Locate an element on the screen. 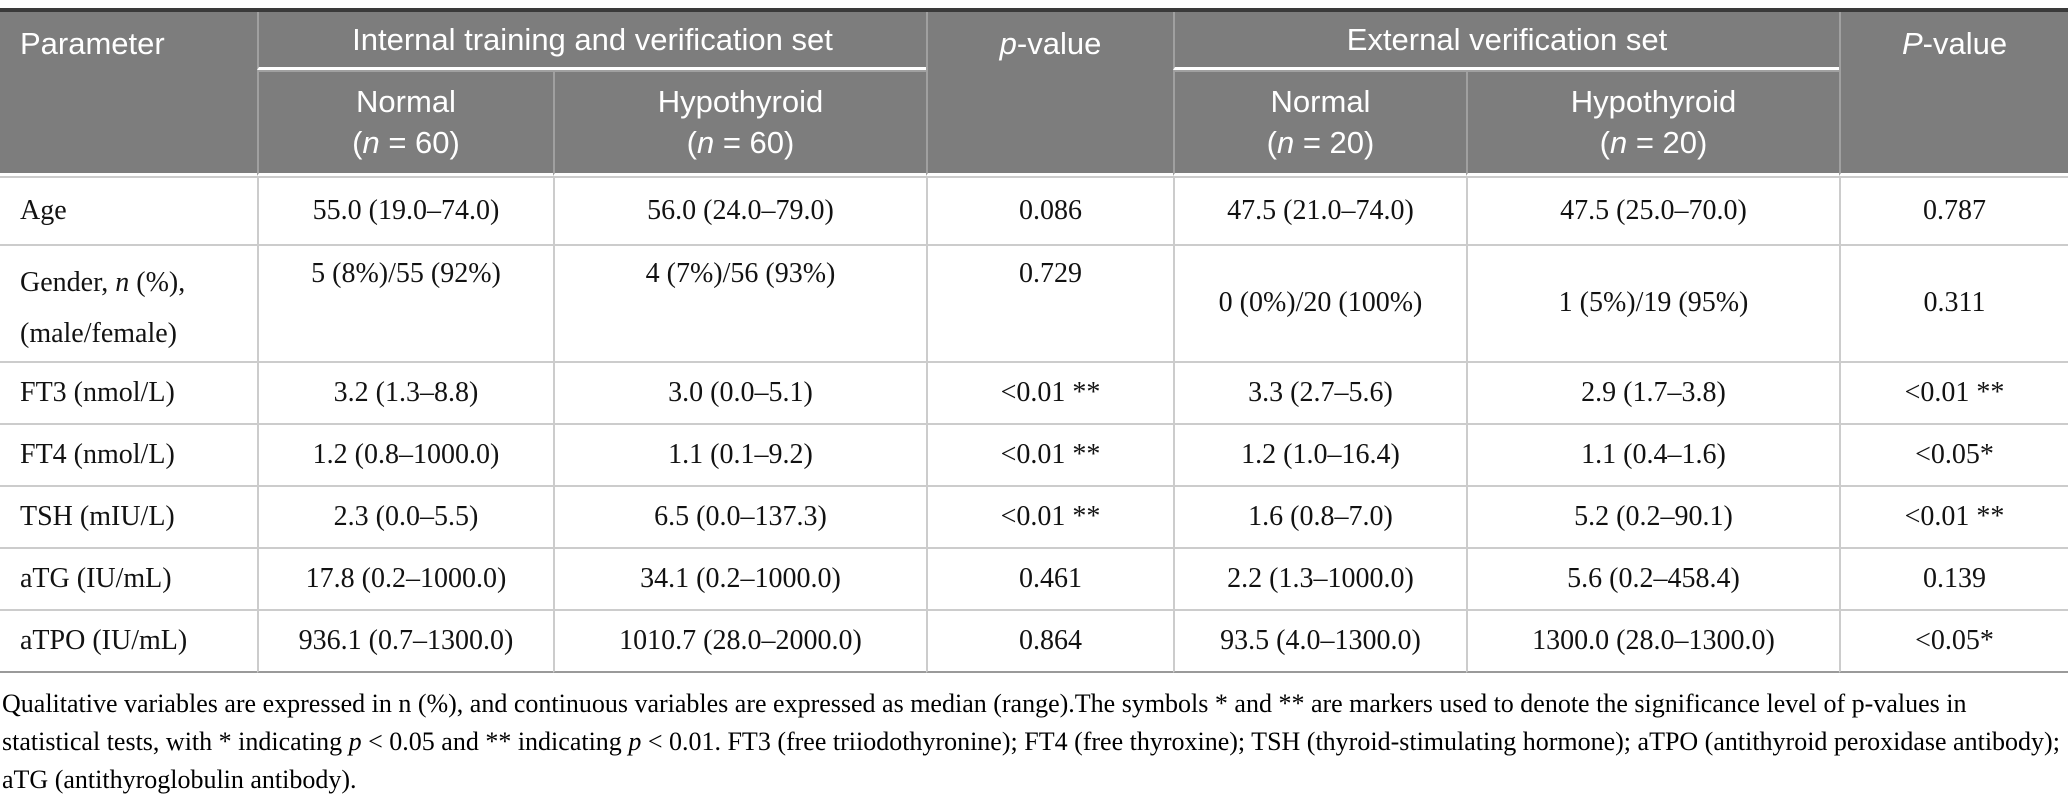 This screenshot has height=800, width=2068. cell-gender-p-value-internal: 0.729 is located at coordinates (1049, 304).